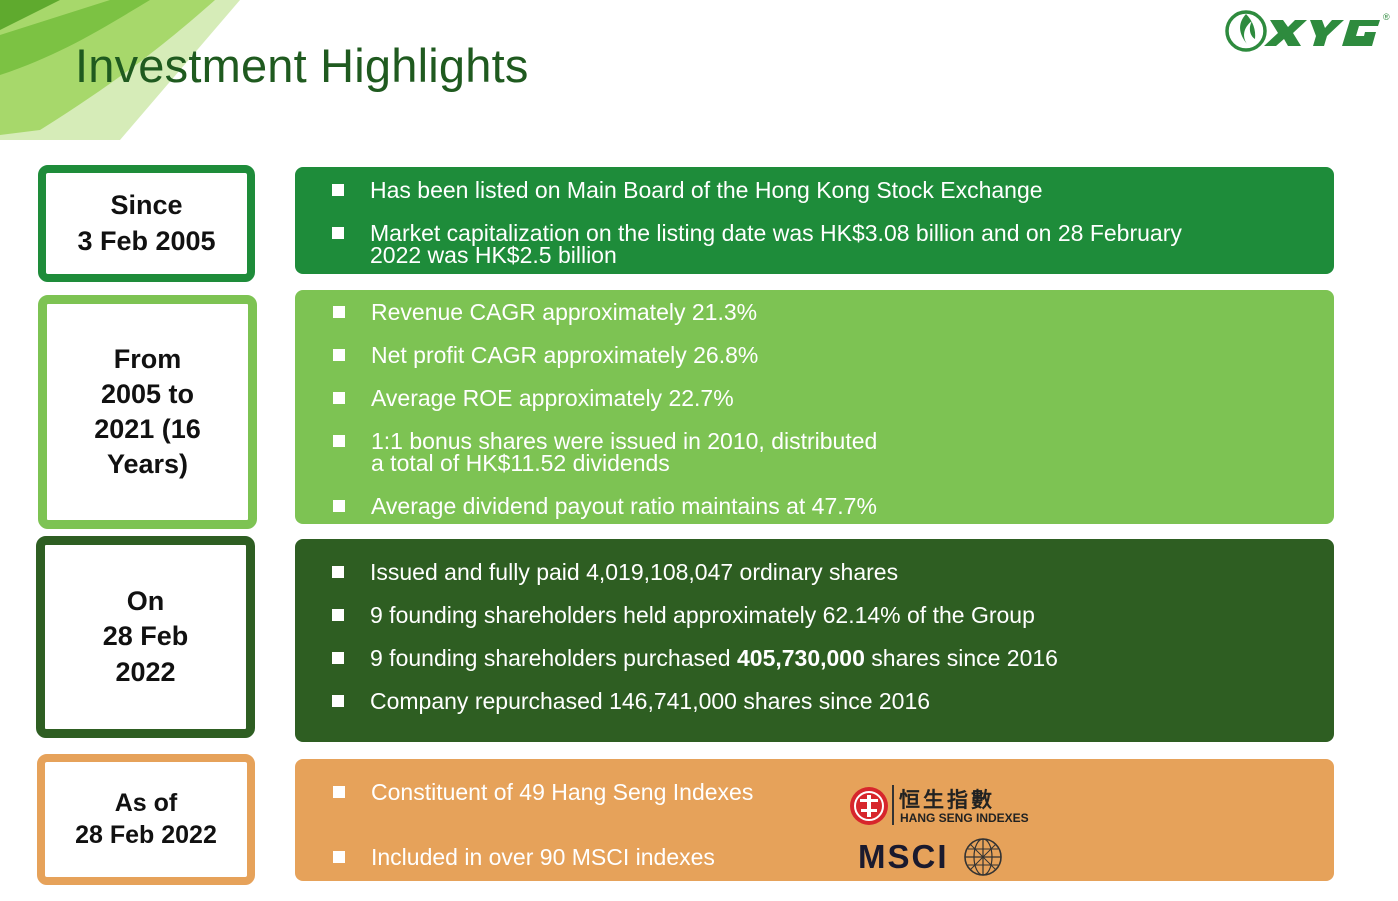  Describe the element at coordinates (562, 792) in the screenshot. I see `bullet-text: Constituent of 49 Hang Seng Indexes` at that location.